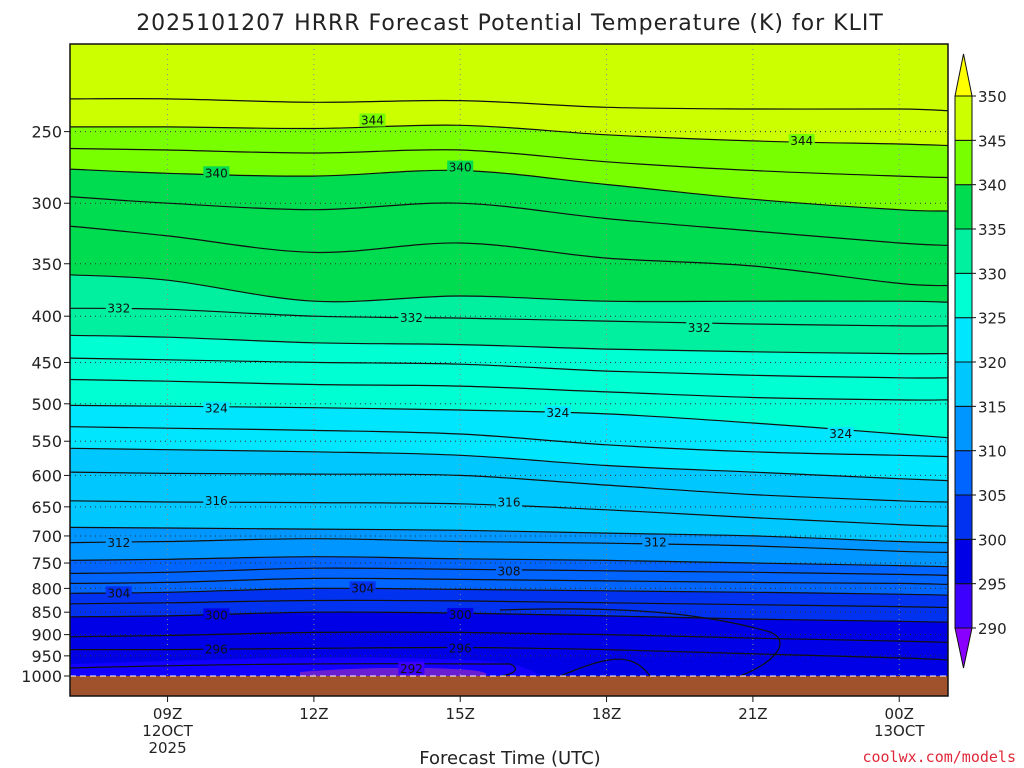  Describe the element at coordinates (509, 758) in the screenshot. I see `x-axis-label: Forecast Time (UTC)` at that location.